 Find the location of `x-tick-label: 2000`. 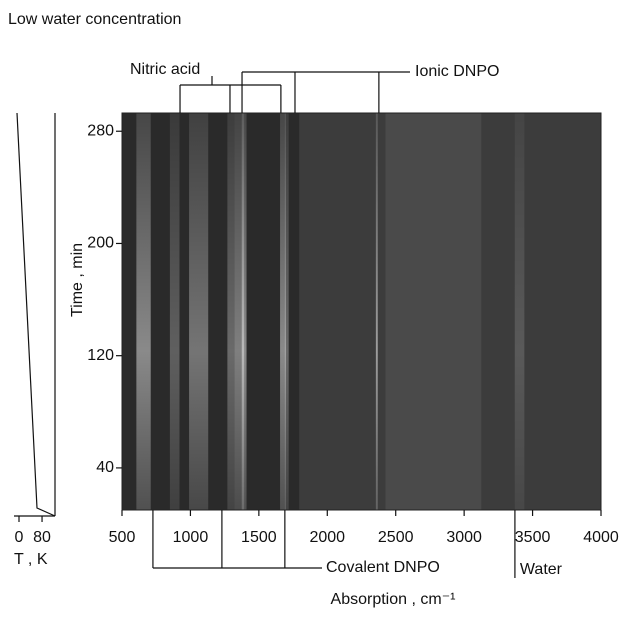

x-tick-label: 2000 is located at coordinates (327, 537).